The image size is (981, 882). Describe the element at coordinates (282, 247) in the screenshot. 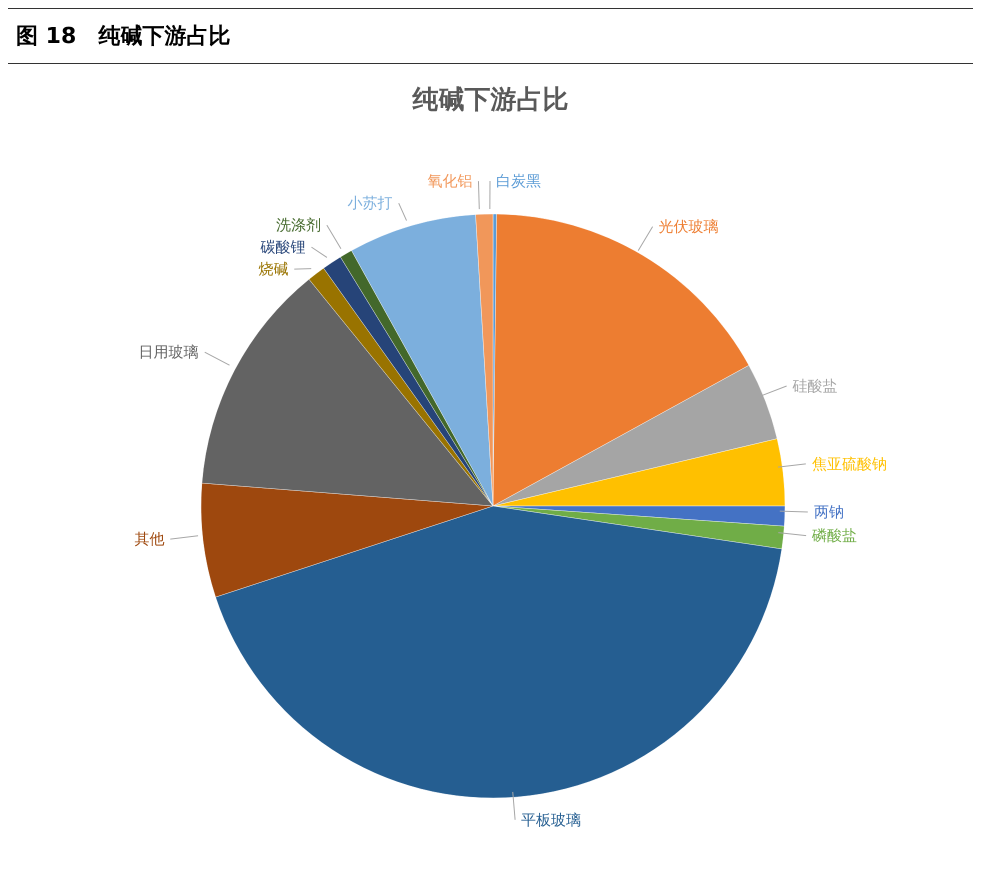

I see `slice-label: 碳酸锂` at that location.